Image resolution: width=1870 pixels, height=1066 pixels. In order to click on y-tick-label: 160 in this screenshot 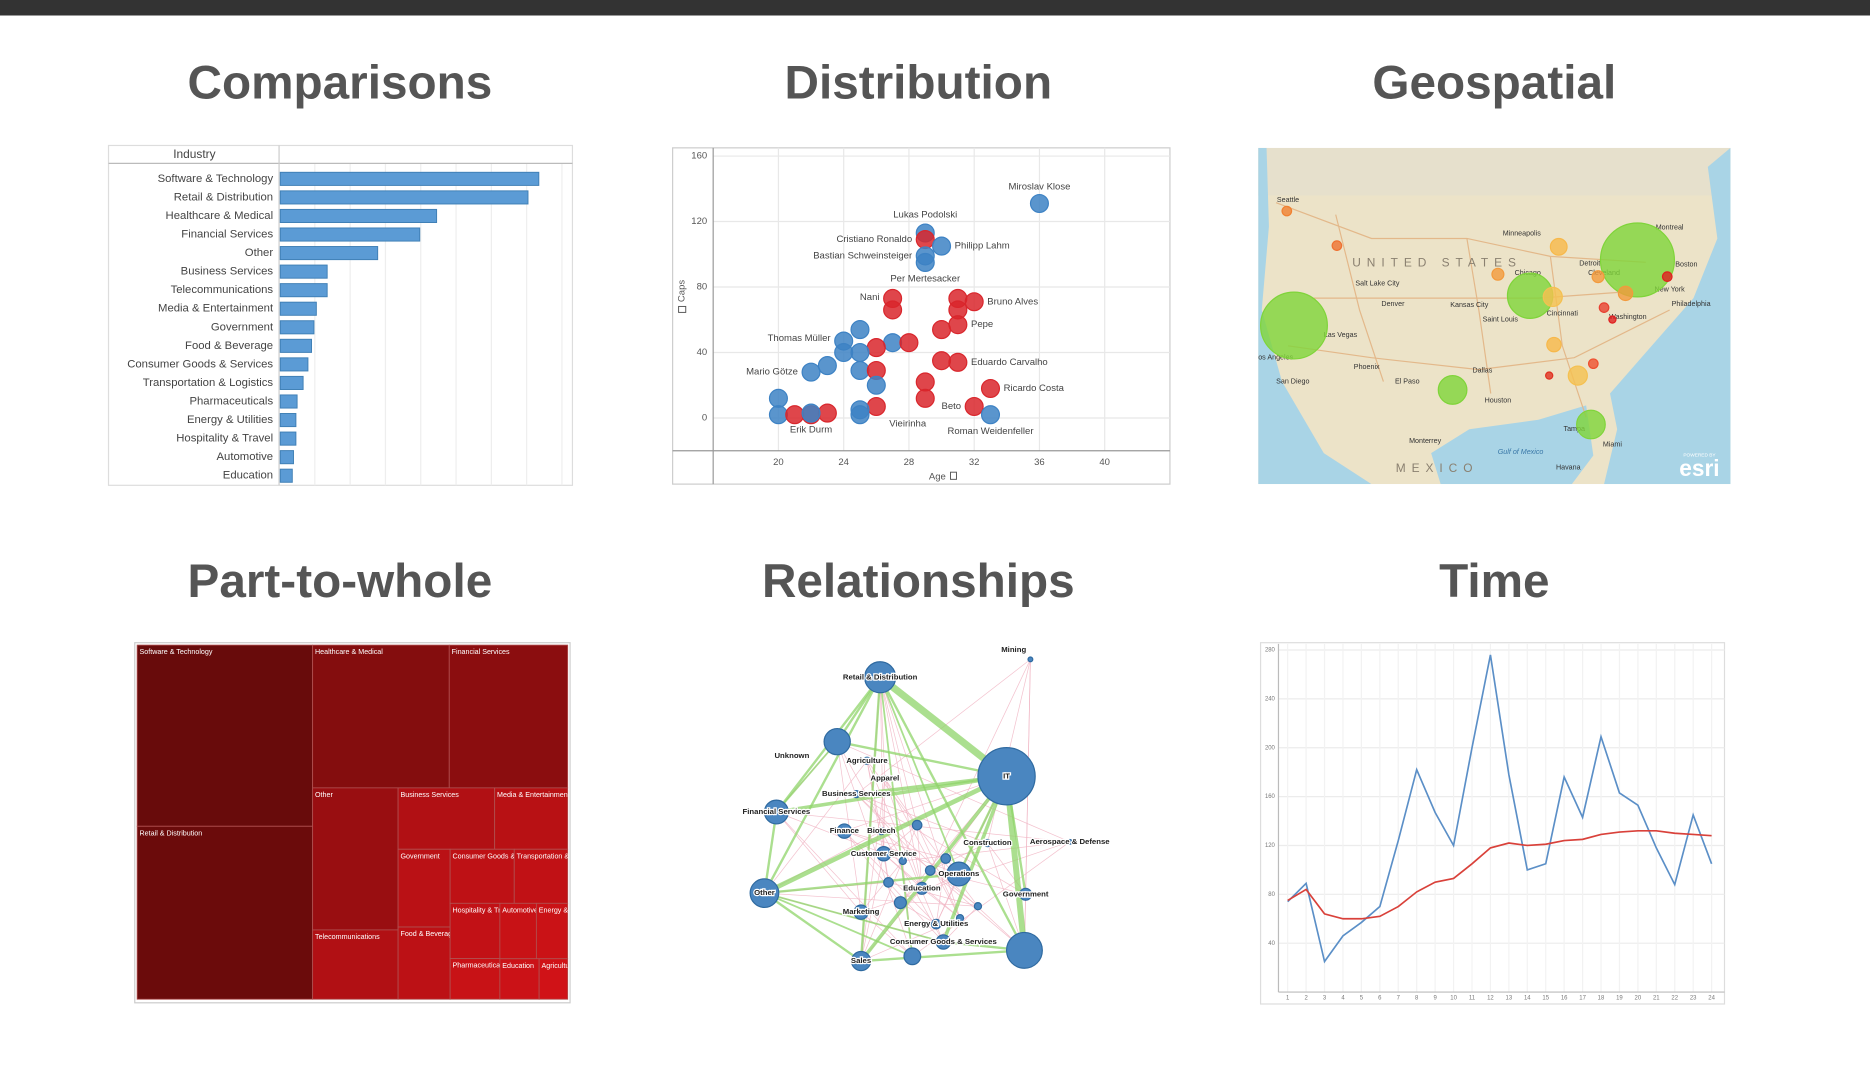, I will do `click(699, 156)`.